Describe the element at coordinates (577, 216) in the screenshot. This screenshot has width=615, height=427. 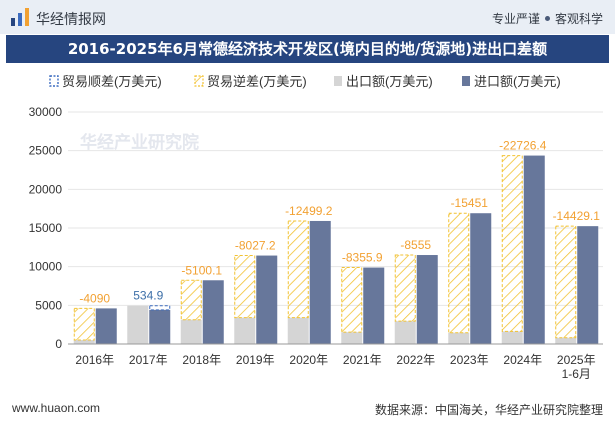
I see `balance-data-label: -14429.1` at that location.